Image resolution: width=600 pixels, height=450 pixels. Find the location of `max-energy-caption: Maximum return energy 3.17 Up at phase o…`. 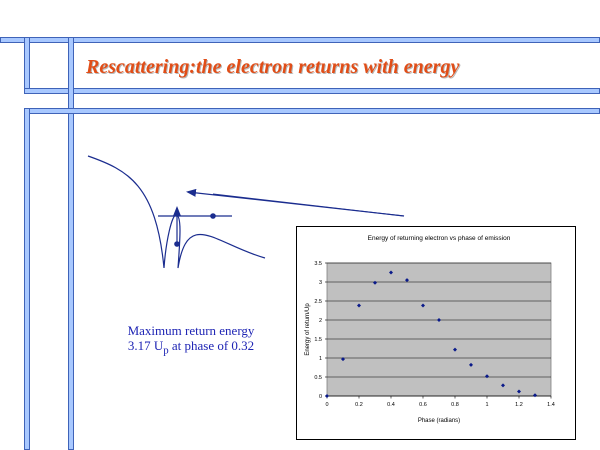

max-energy-caption: Maximum return energy 3.17 Up at phase o… is located at coordinates (191, 341).